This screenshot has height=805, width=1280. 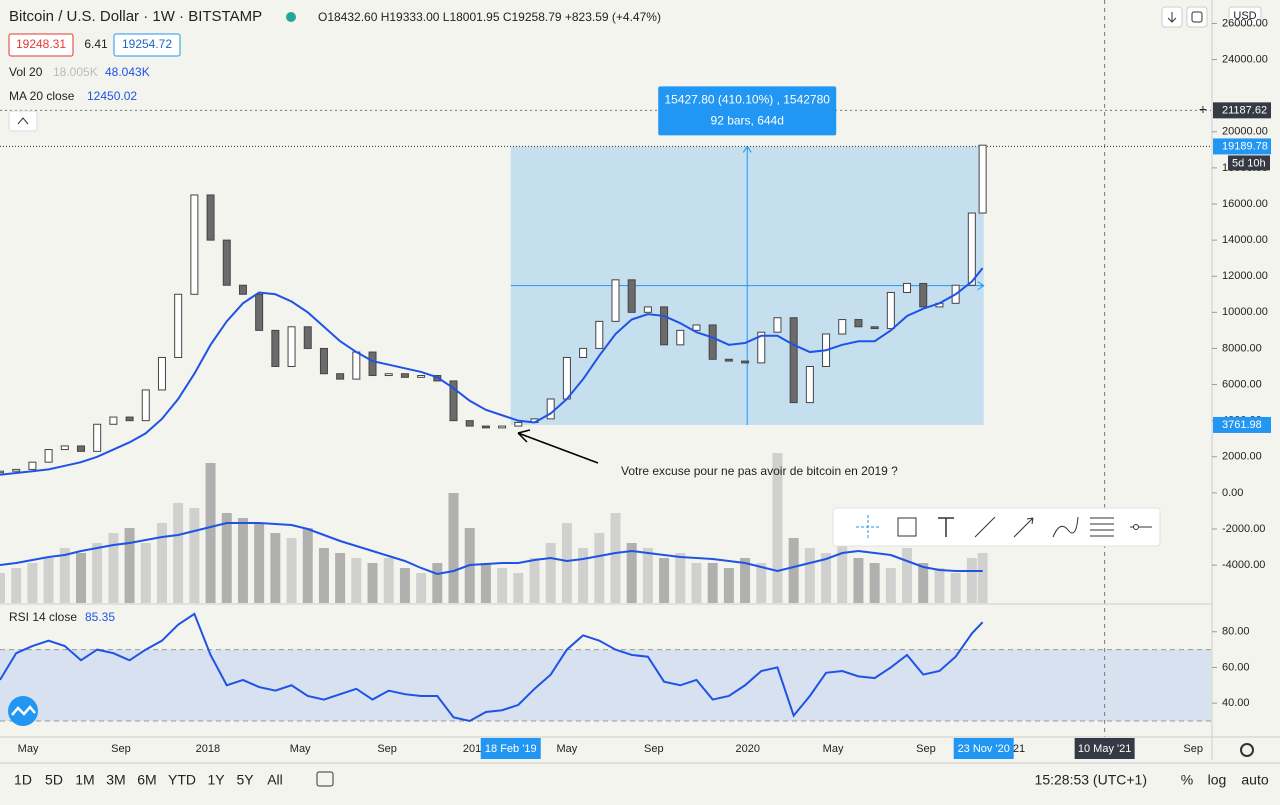 I want to click on time-label: 10 May '21, so click(x=1104, y=749).